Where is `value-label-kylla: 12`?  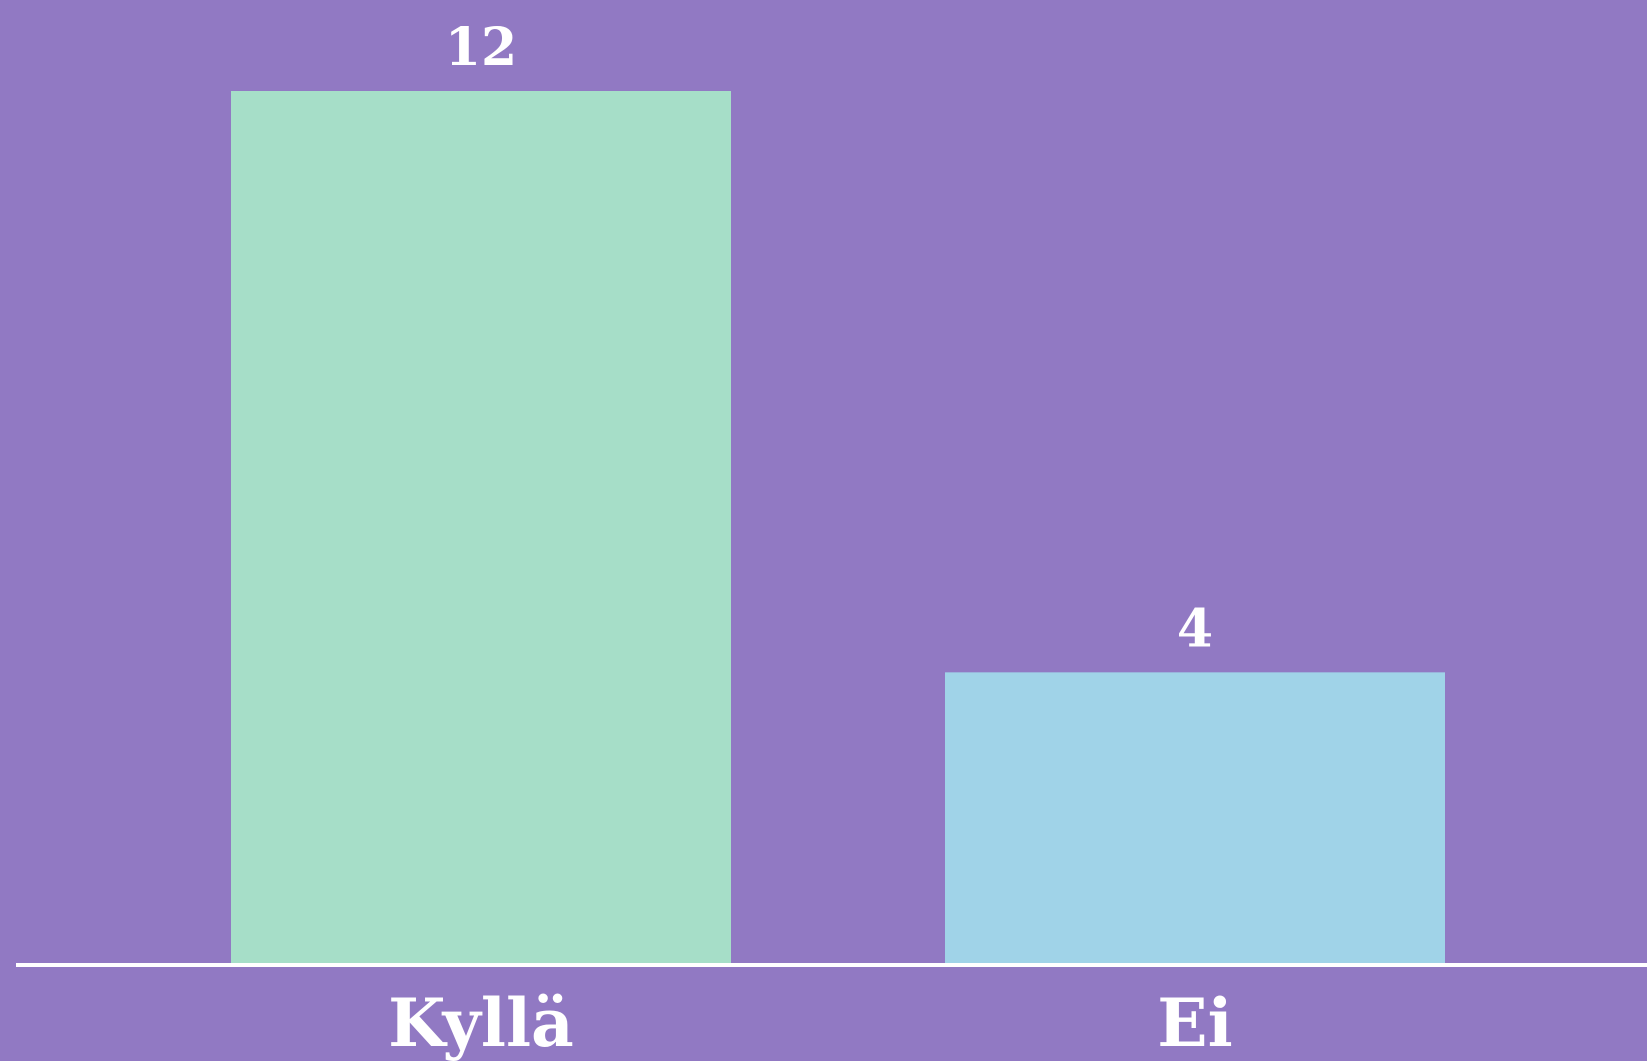
value-label-kylla: 12 is located at coordinates (481, 47).